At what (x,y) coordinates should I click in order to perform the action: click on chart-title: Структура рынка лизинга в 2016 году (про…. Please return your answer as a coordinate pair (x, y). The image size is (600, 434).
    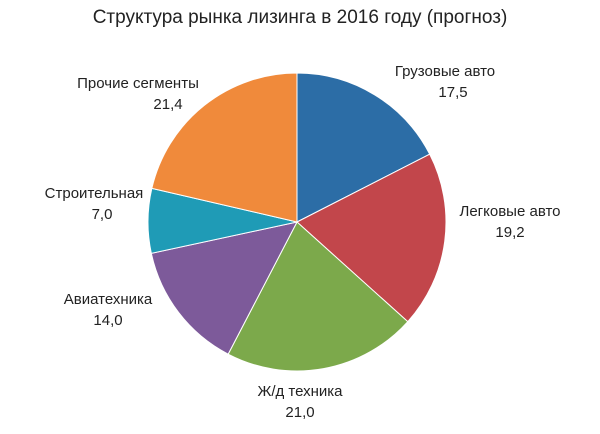
    Looking at the image, I should click on (300, 17).